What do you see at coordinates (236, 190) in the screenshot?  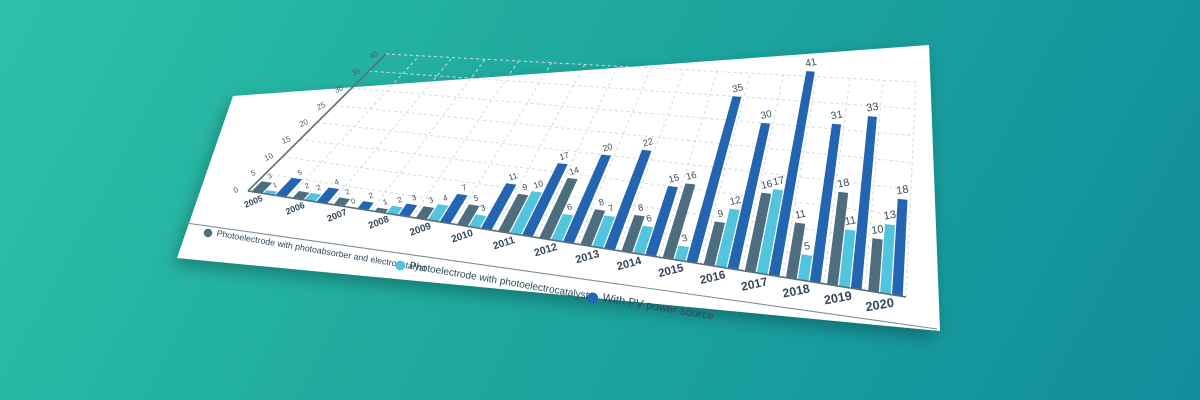 I see `y-axis-tick-label: 0` at bounding box center [236, 190].